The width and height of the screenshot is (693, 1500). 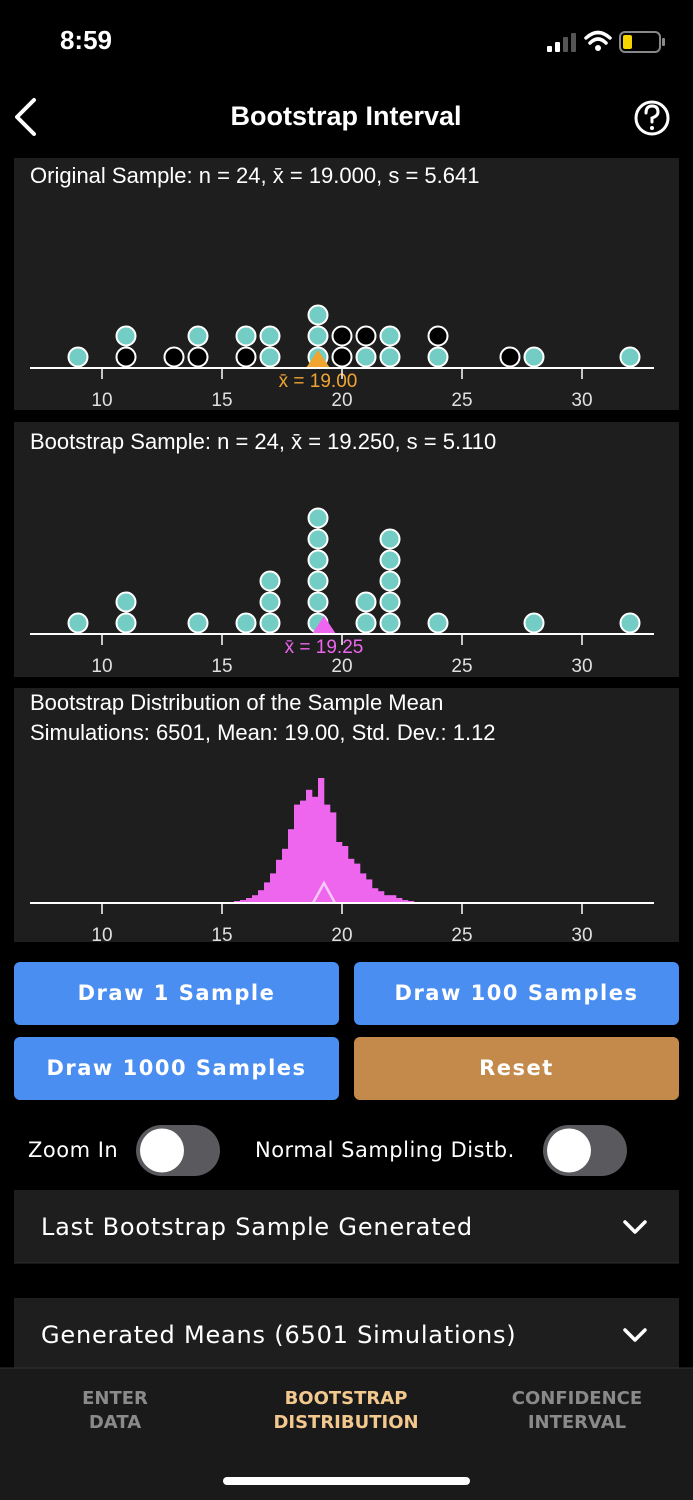 I want to click on button: Draw 1 Sample, so click(x=176, y=993).